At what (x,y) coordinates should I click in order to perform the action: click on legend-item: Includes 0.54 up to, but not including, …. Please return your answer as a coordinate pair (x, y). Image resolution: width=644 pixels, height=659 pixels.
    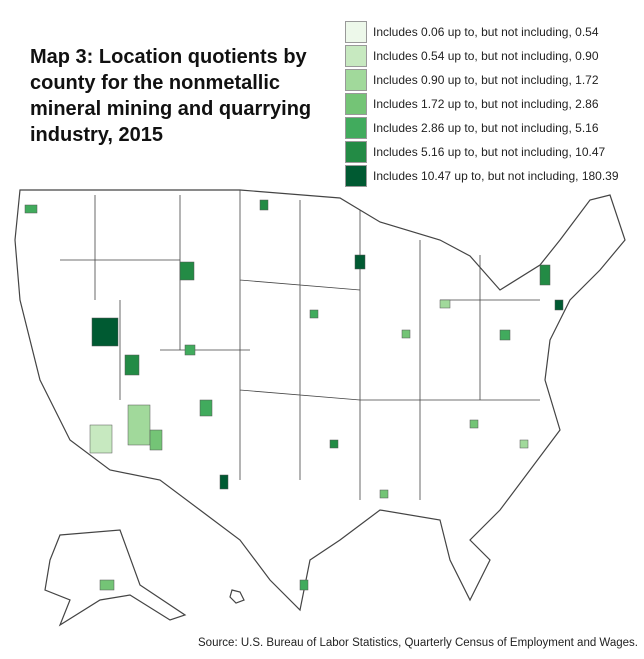
    Looking at the image, I should click on (482, 56).